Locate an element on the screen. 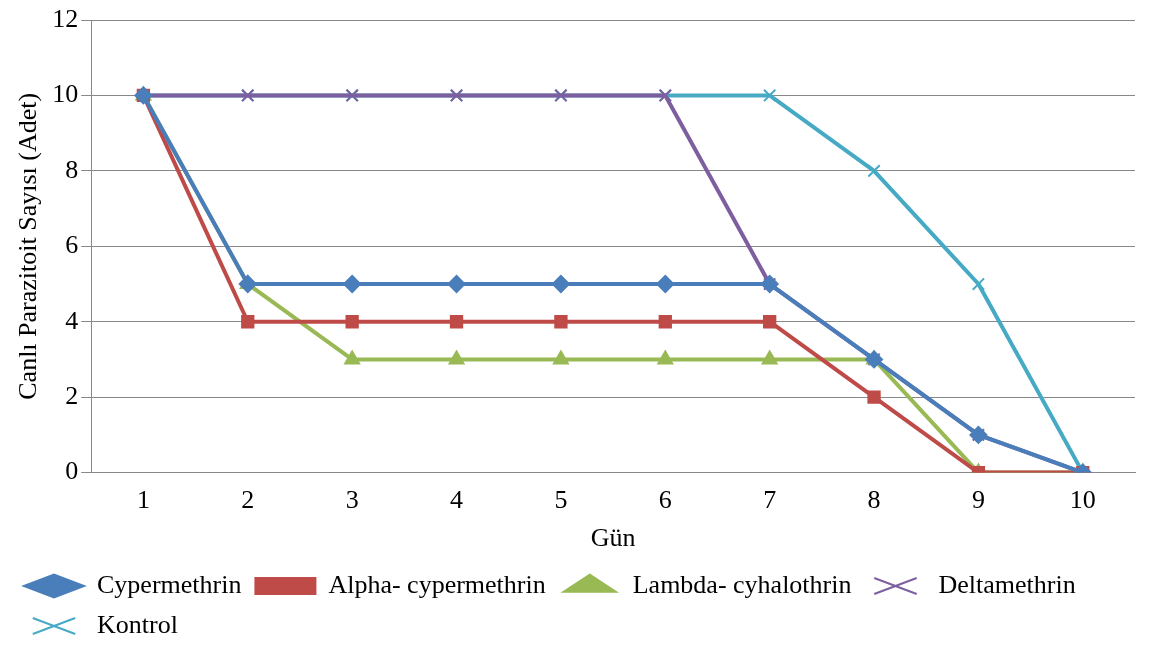  x-tick-label: 6 is located at coordinates (665, 500).